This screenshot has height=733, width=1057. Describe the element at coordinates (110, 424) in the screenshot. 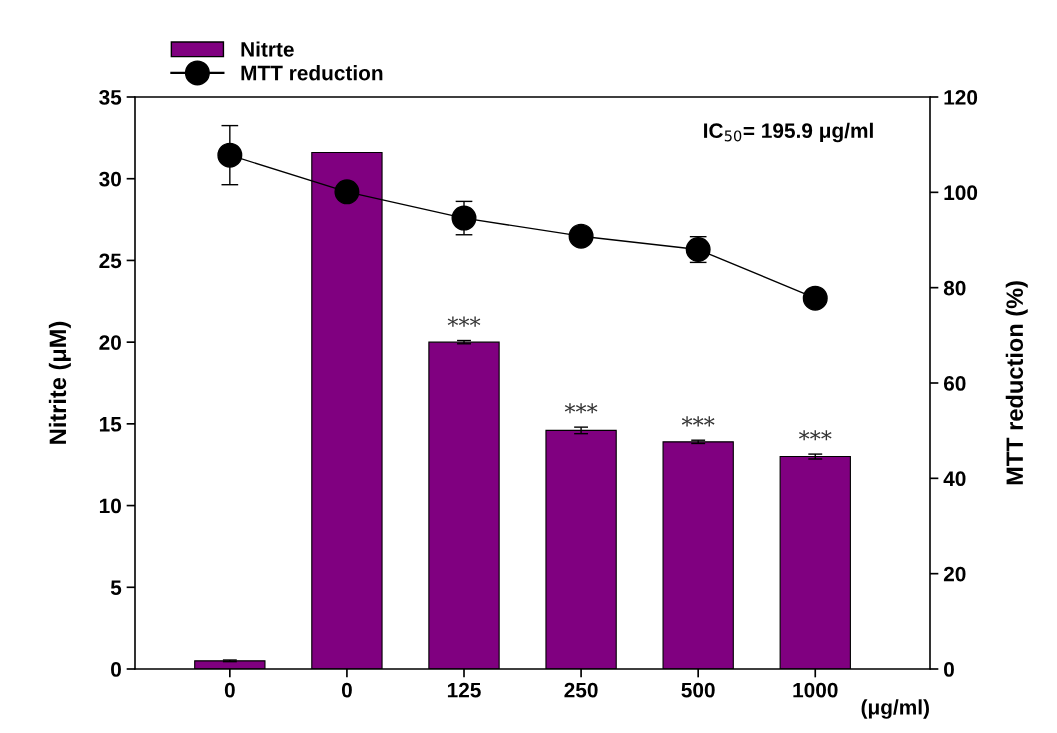

I see `y-tick-label: 15` at that location.